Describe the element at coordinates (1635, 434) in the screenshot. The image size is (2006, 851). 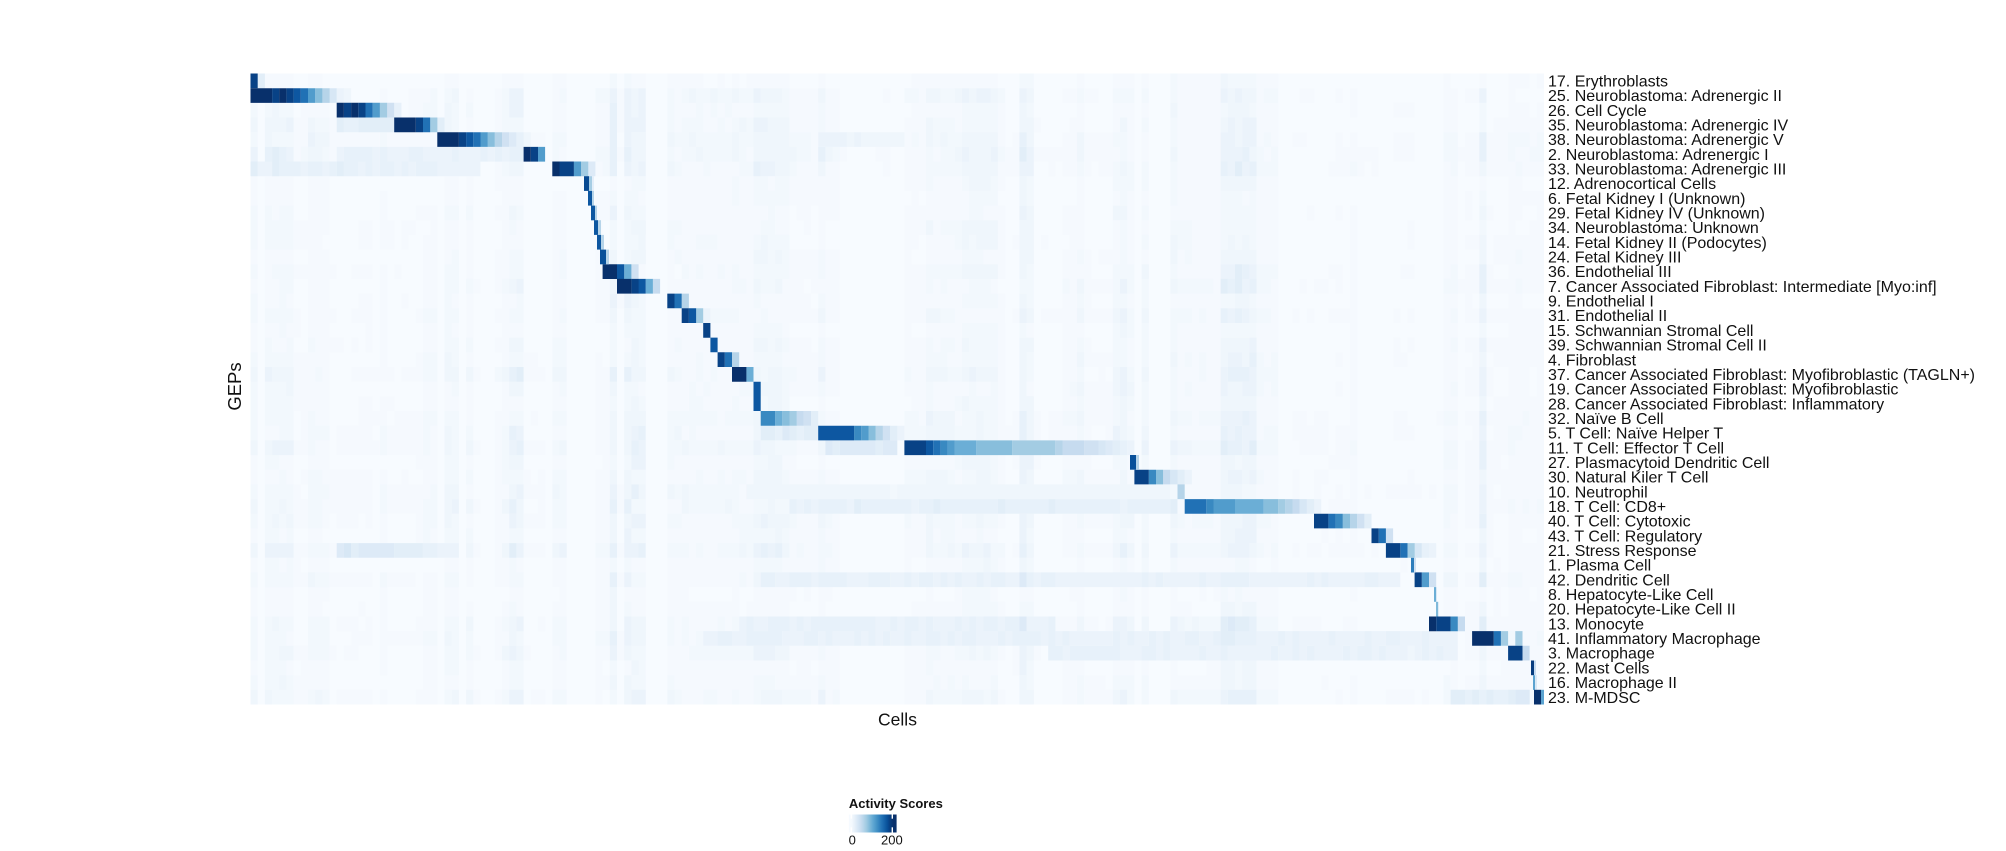
I see `svg-text: 5. T Cell: Naïve Helper T` at that location.